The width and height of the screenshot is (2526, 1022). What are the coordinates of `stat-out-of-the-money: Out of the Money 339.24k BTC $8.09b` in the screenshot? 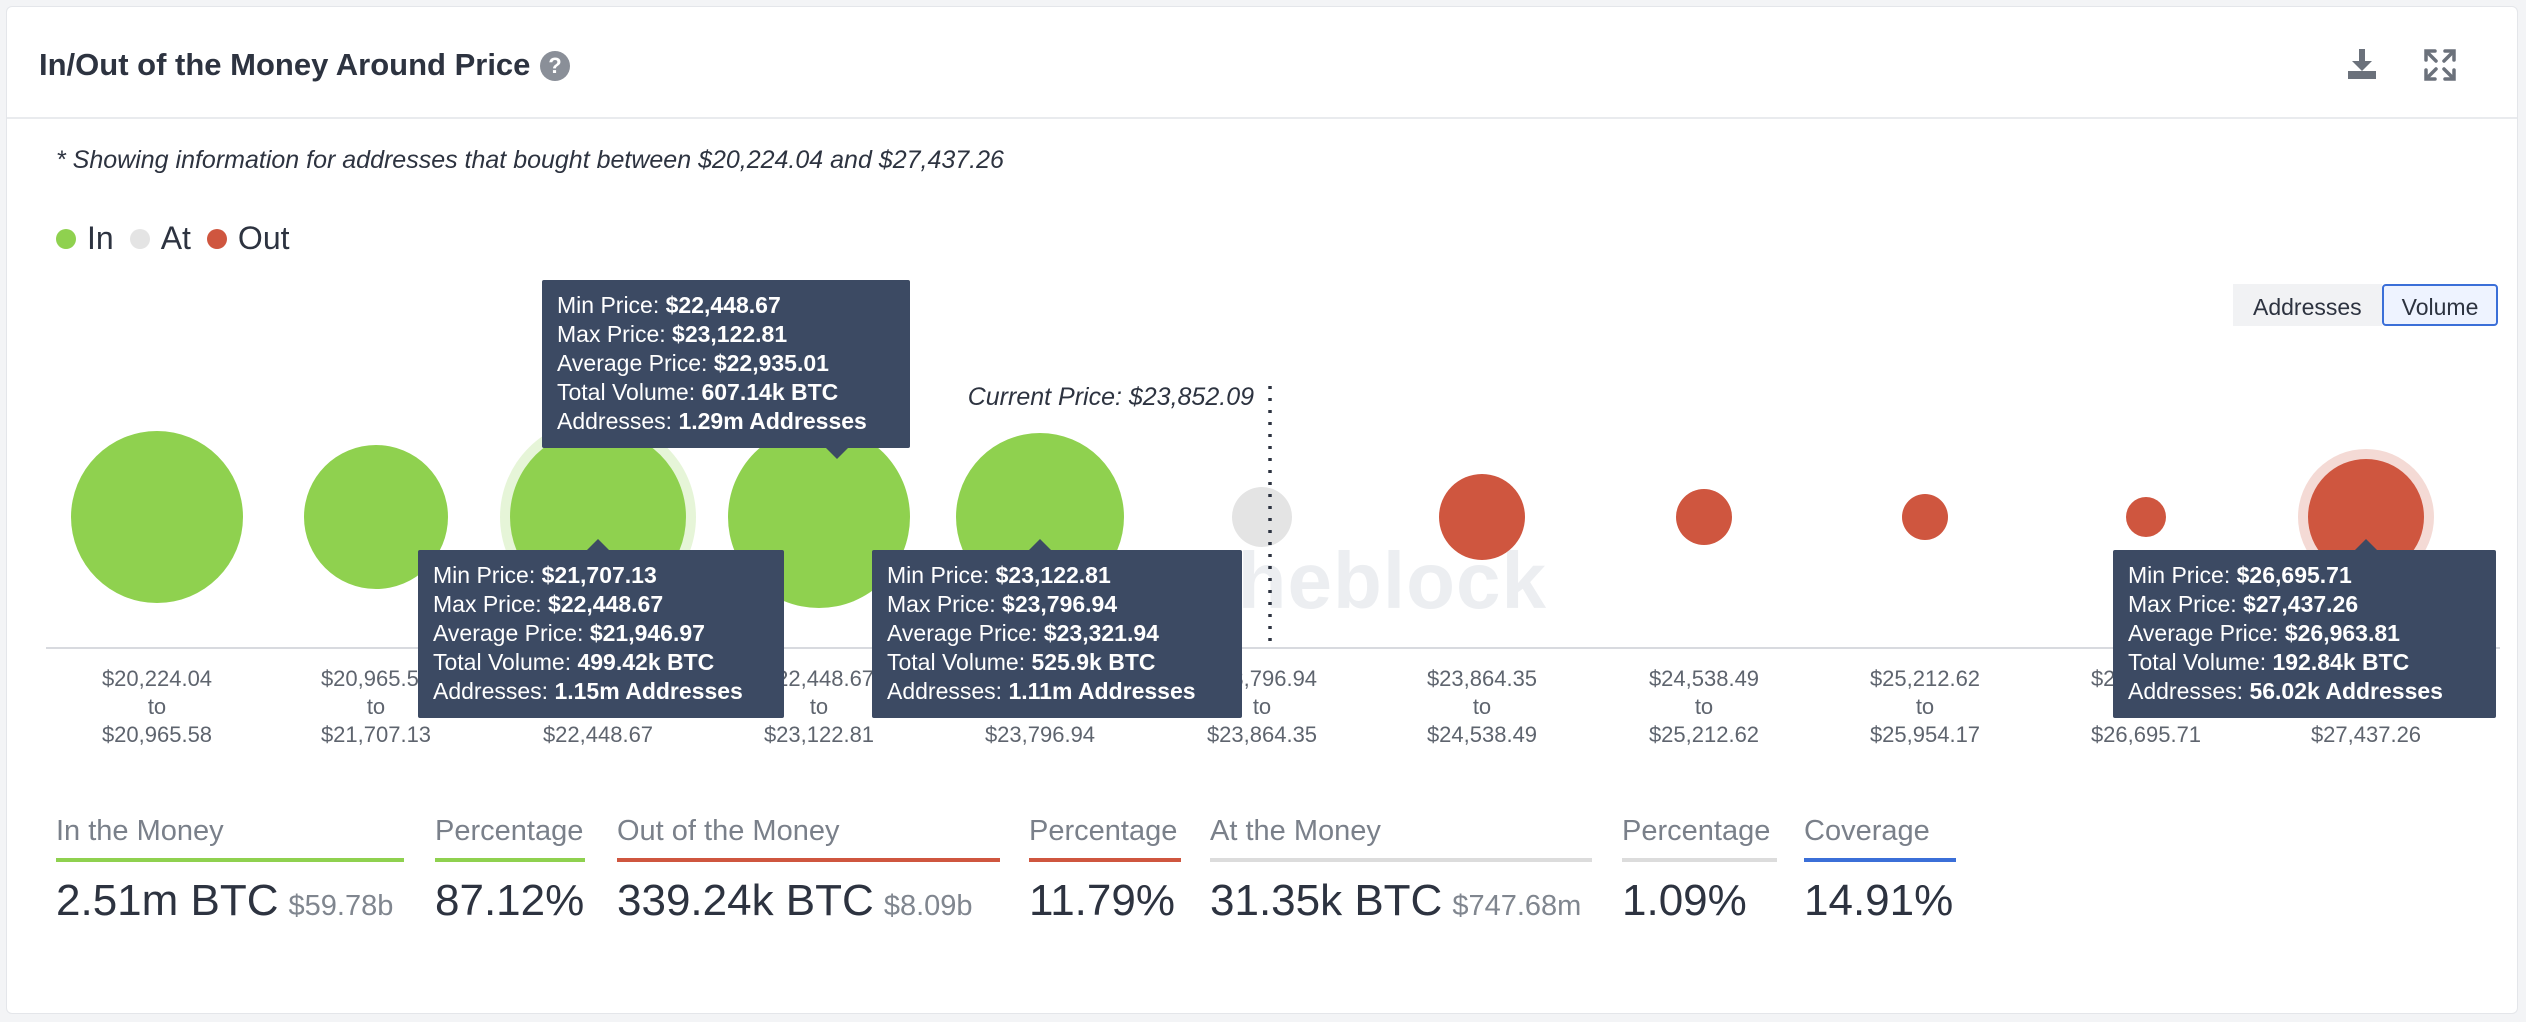 It's located at (808, 870).